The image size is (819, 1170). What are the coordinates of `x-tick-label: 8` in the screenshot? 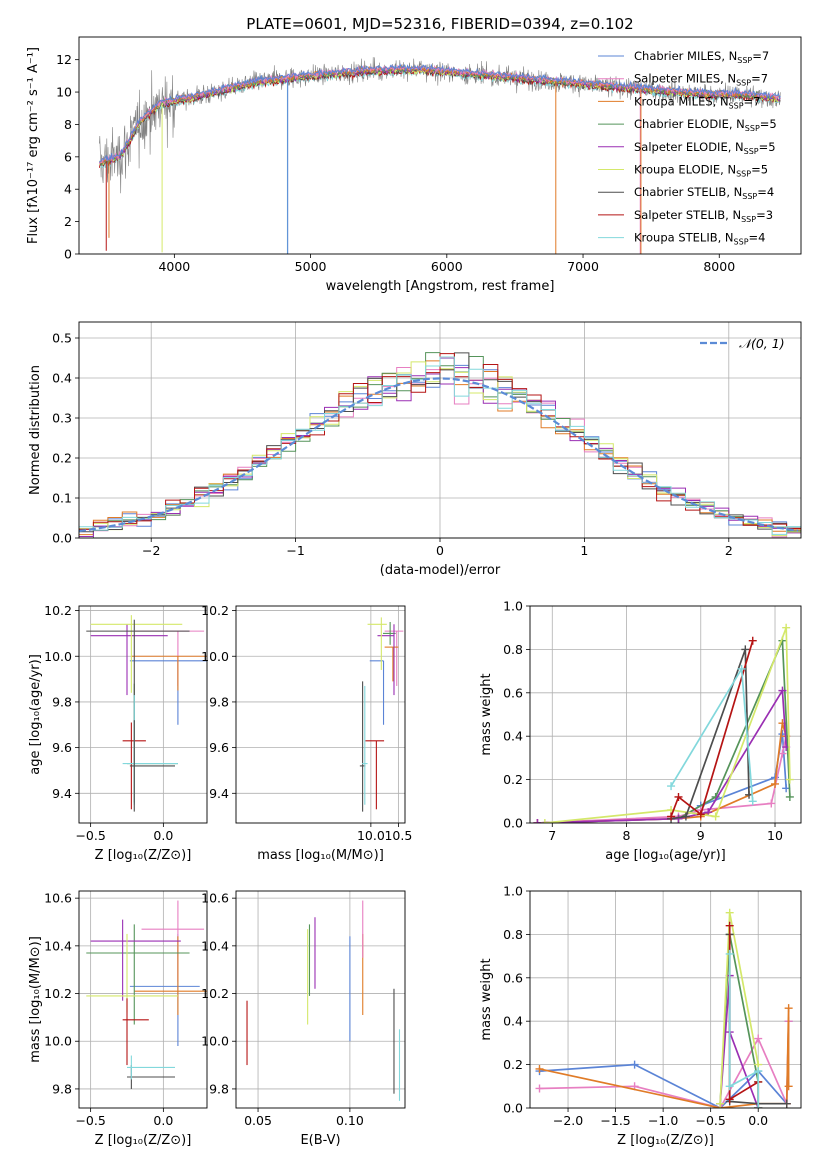 It's located at (627, 835).